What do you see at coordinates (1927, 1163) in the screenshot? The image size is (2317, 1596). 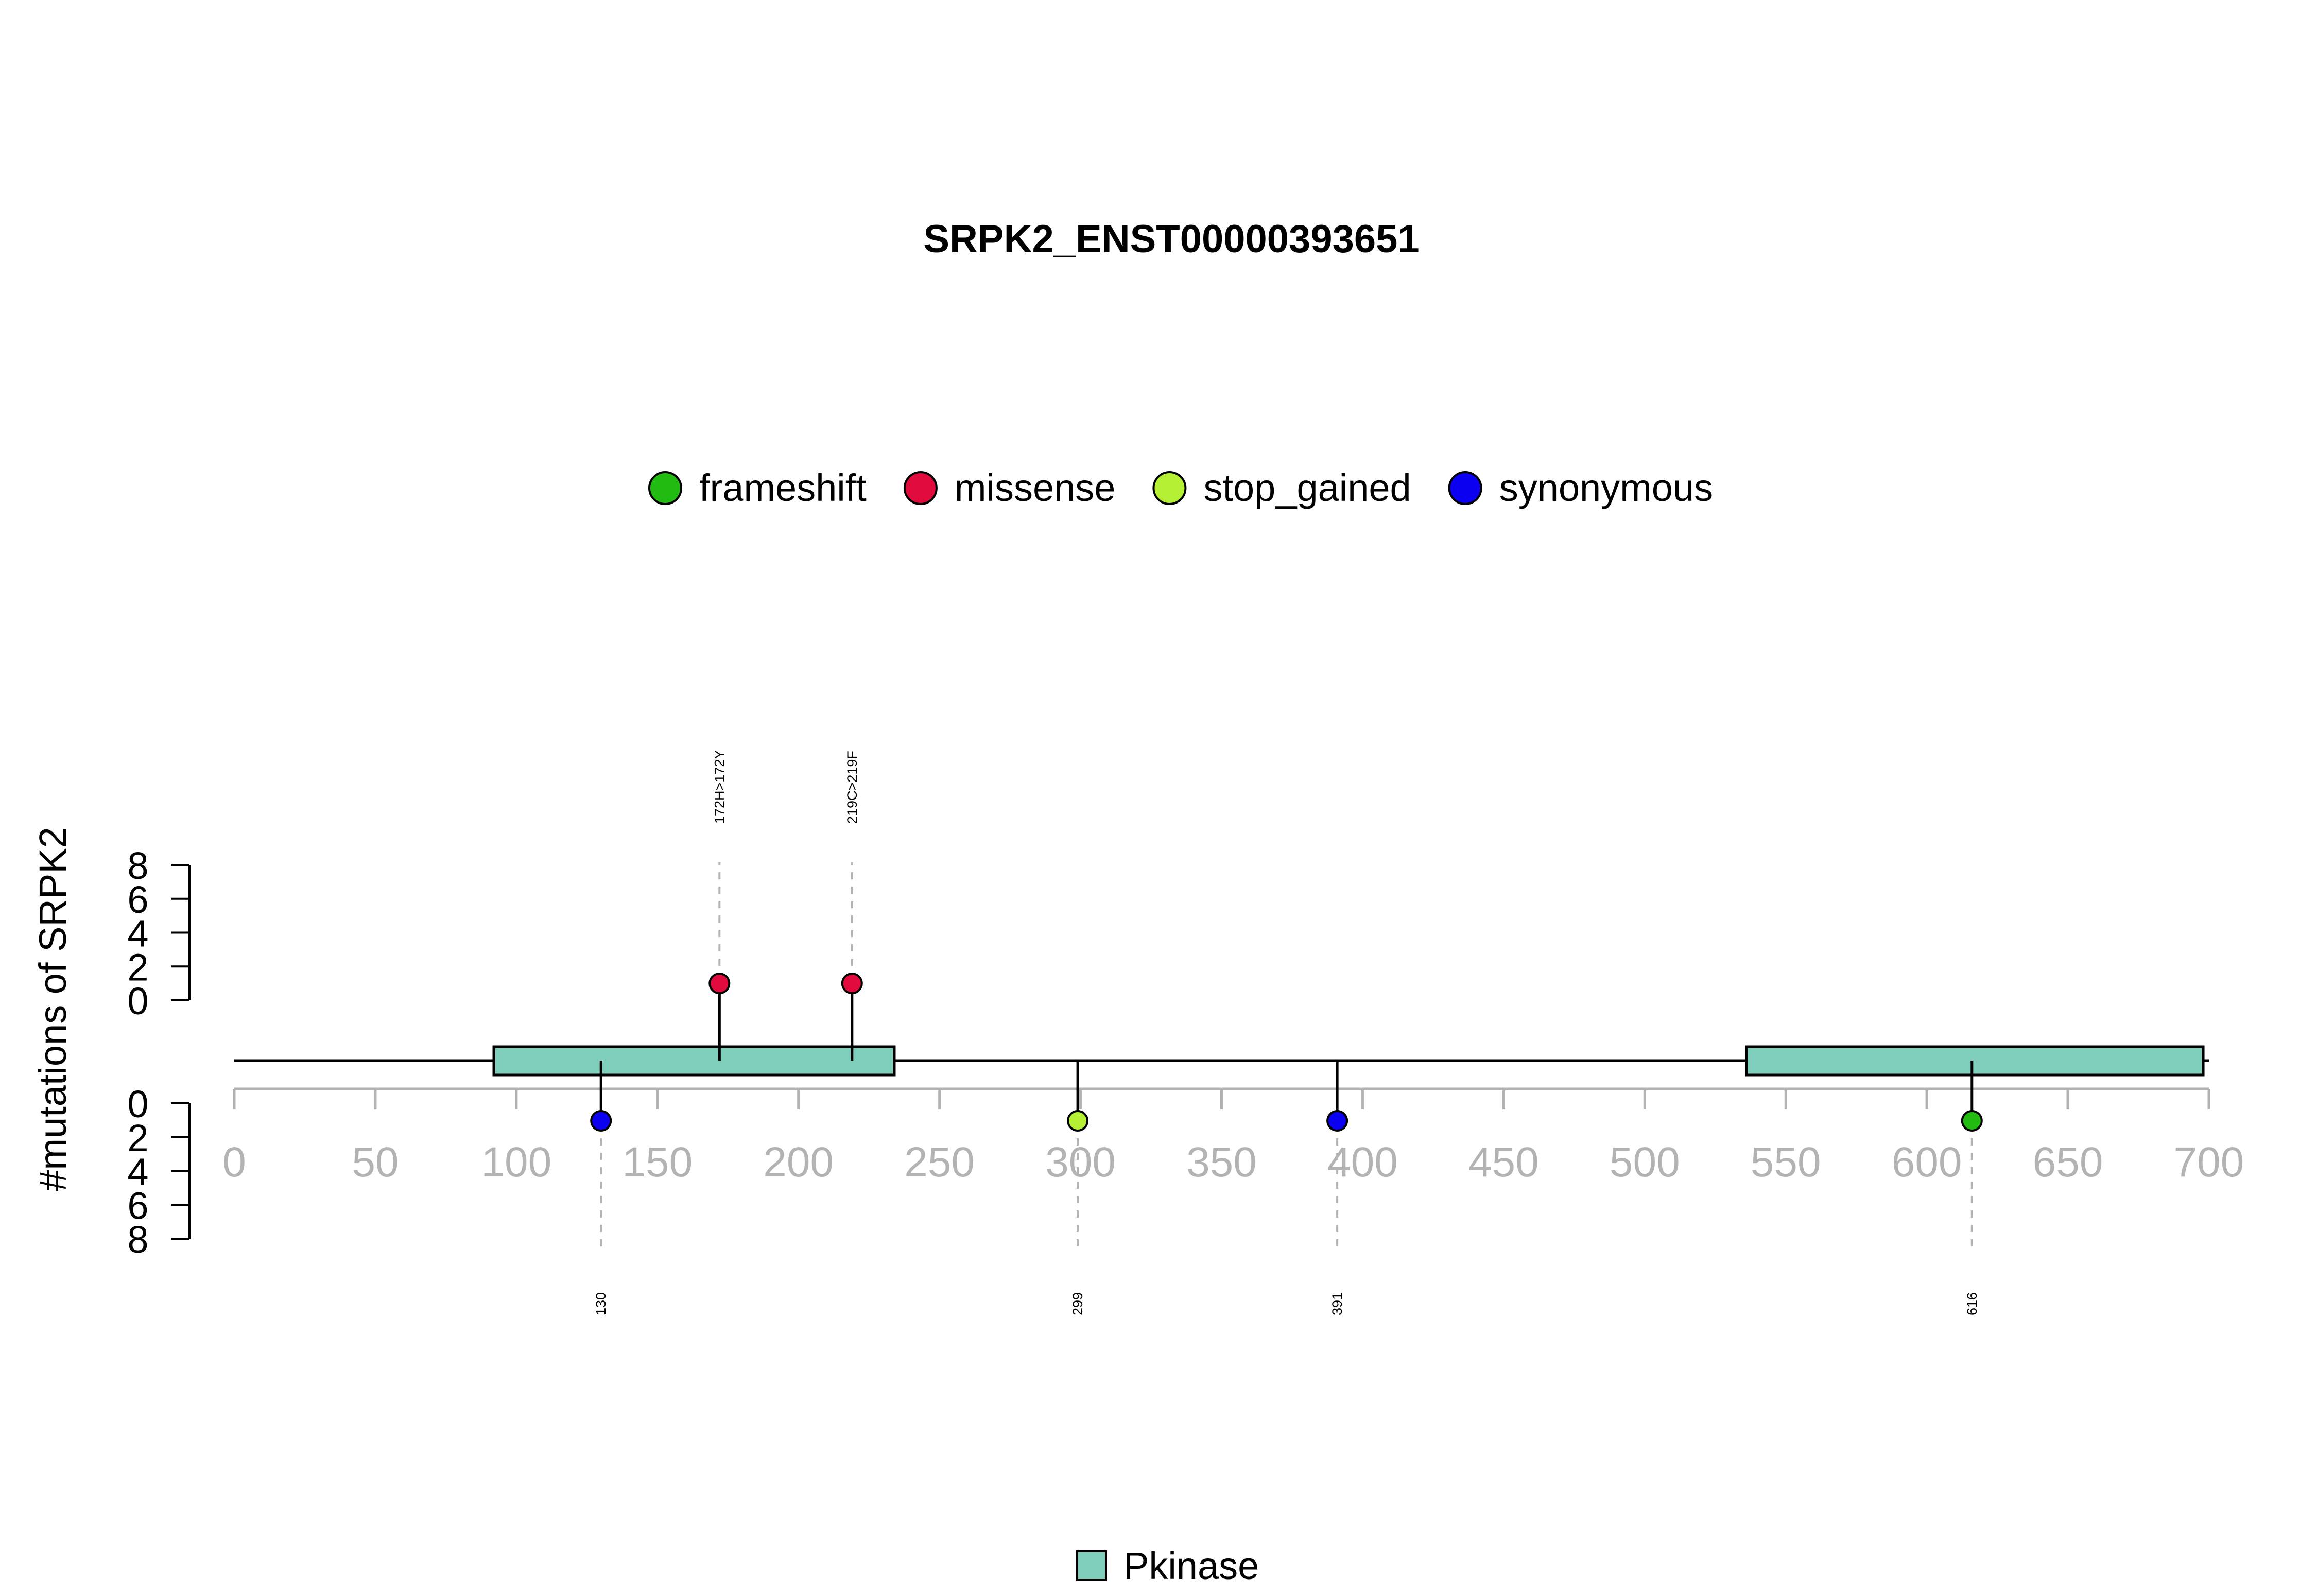 I see `x-tick-label: 600` at bounding box center [1927, 1163].